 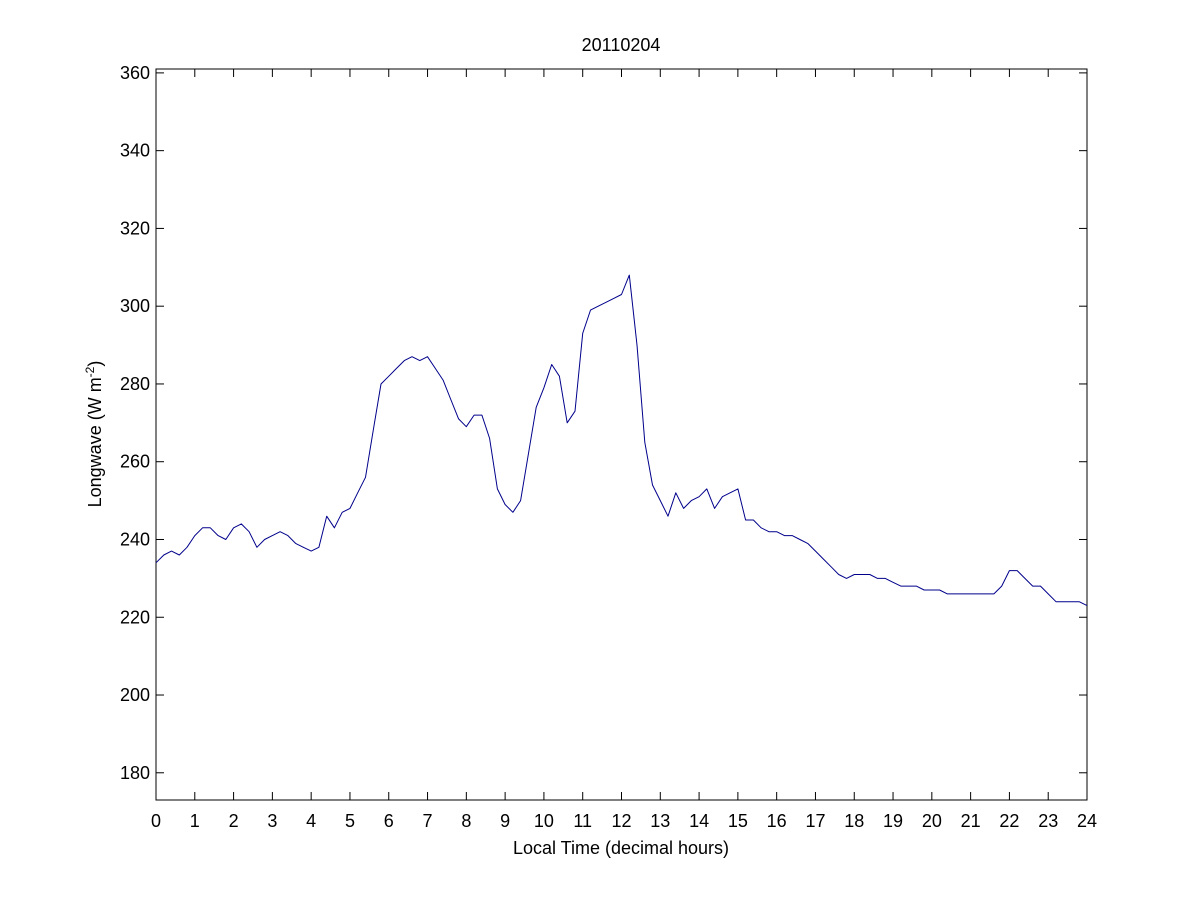 What do you see at coordinates (582, 821) in the screenshot?
I see `x-tick-label: 11` at bounding box center [582, 821].